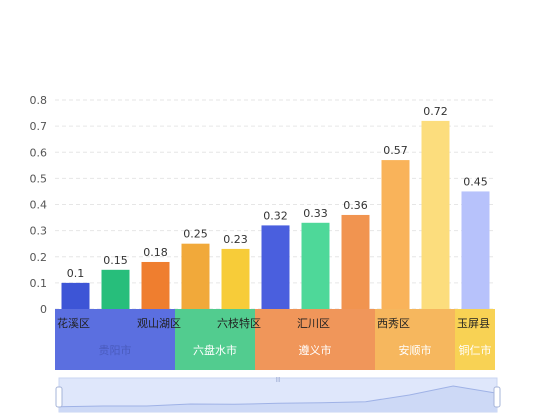  What do you see at coordinates (473, 323) in the screenshot?
I see `category-label: 玉屏县` at bounding box center [473, 323].